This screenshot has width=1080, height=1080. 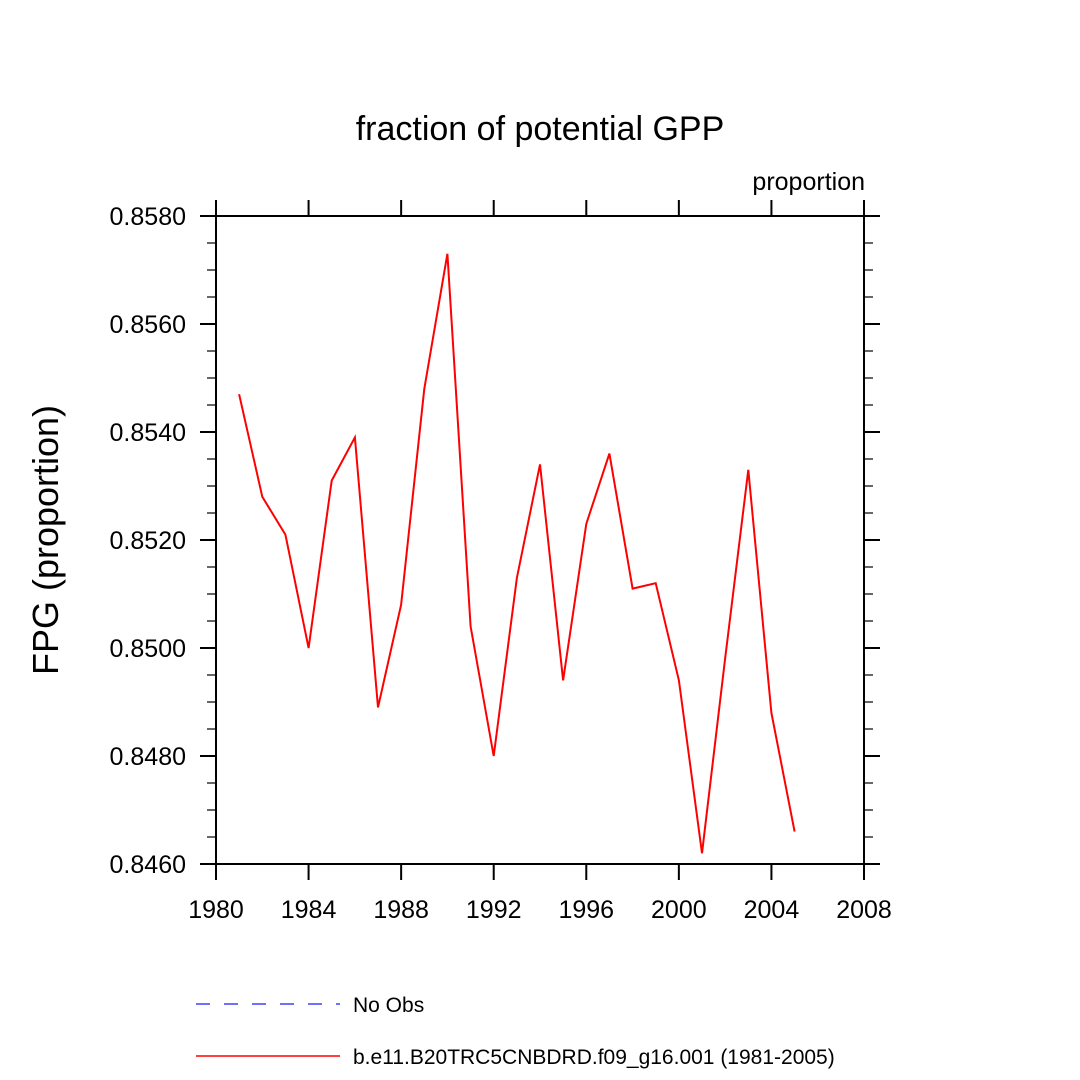 What do you see at coordinates (148, 757) in the screenshot?
I see `y-tick-label: 0.8480` at bounding box center [148, 757].